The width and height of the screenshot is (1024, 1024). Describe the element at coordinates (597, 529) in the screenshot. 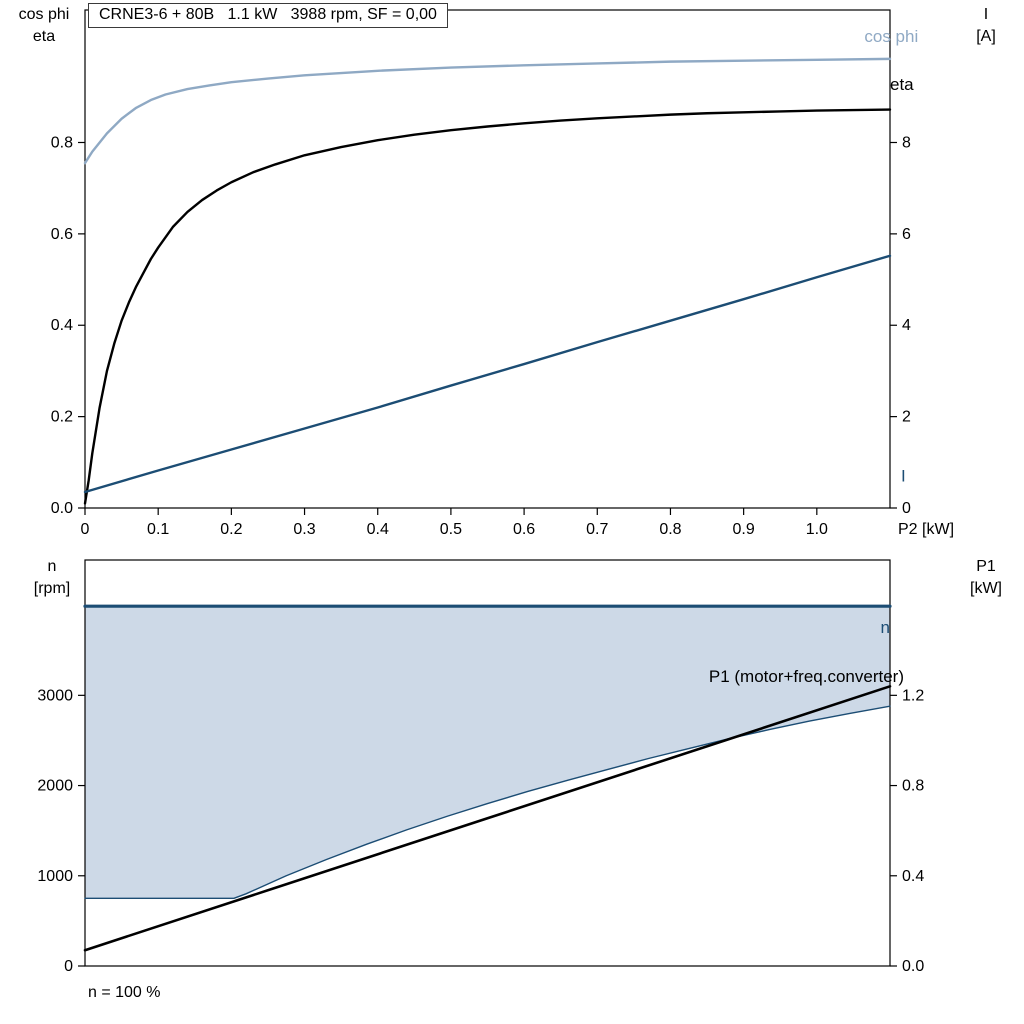

I see `x-tick-label: 0.7` at that location.